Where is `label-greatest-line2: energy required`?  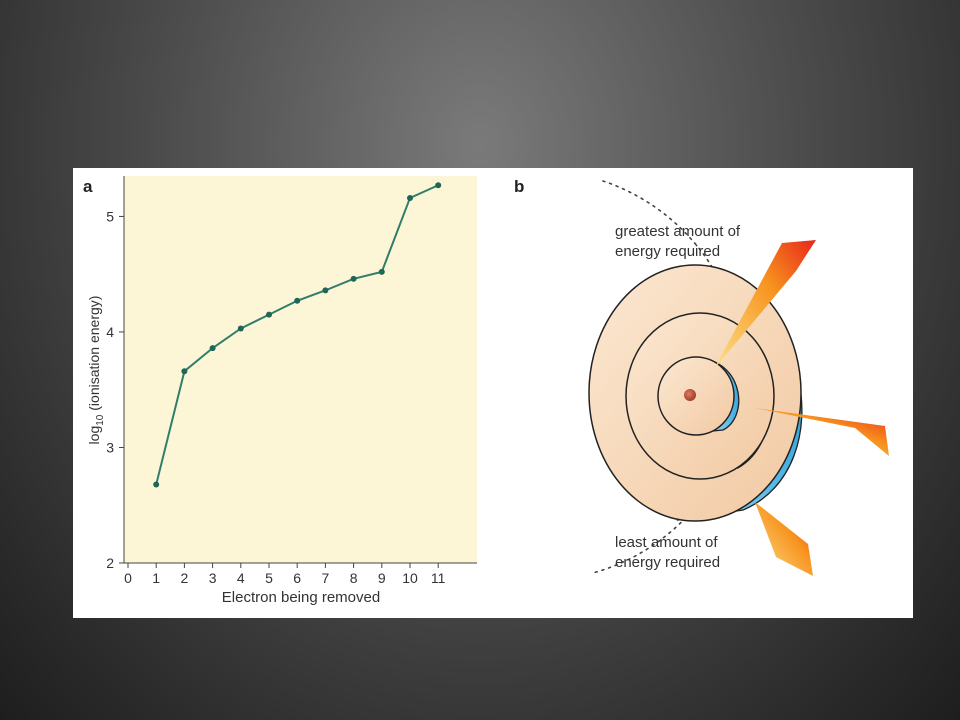
label-greatest-line2: energy required is located at coordinates (667, 251).